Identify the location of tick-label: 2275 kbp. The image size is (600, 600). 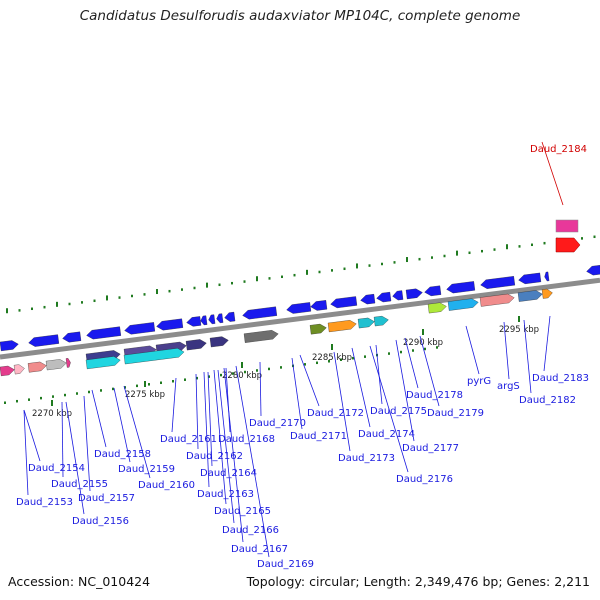
(145, 395).